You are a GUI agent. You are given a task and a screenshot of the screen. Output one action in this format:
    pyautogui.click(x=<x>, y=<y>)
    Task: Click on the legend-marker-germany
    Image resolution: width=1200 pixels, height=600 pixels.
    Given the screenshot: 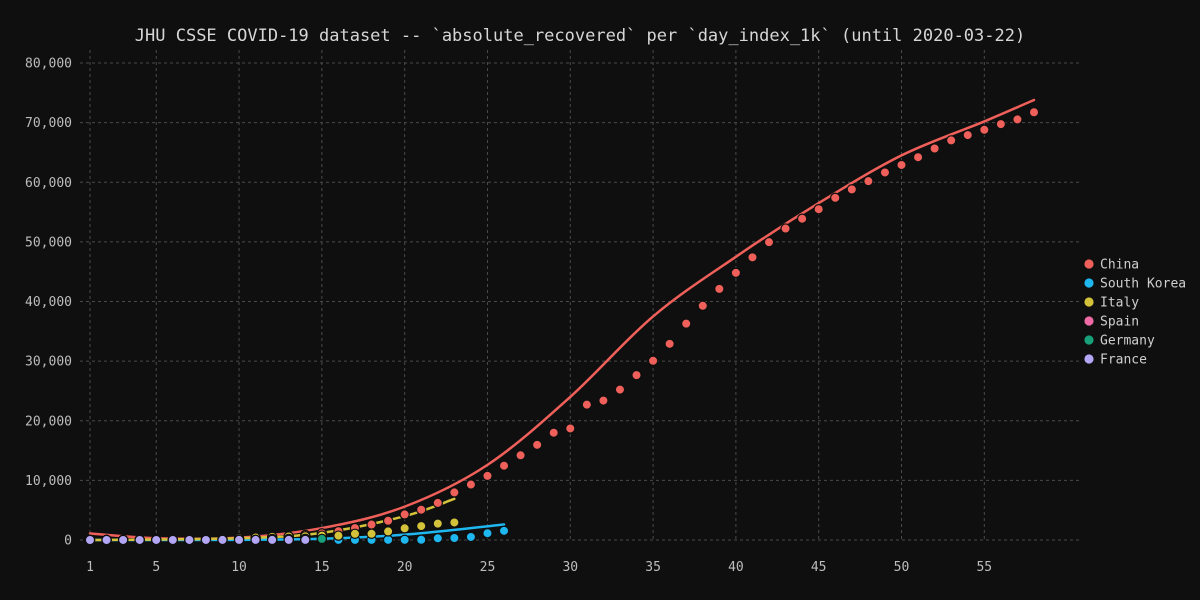 What is the action you would take?
    pyautogui.click(x=1089, y=340)
    